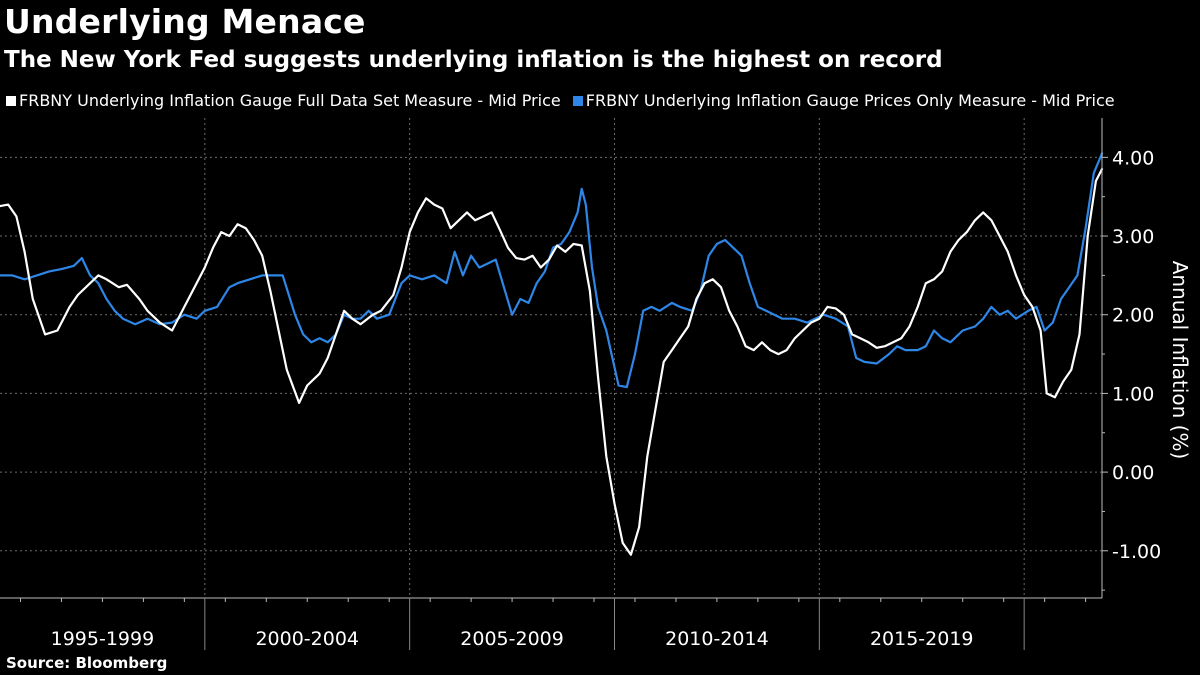 The image size is (1200, 675). I want to click on y-tick-label: 1.00, so click(1133, 394).